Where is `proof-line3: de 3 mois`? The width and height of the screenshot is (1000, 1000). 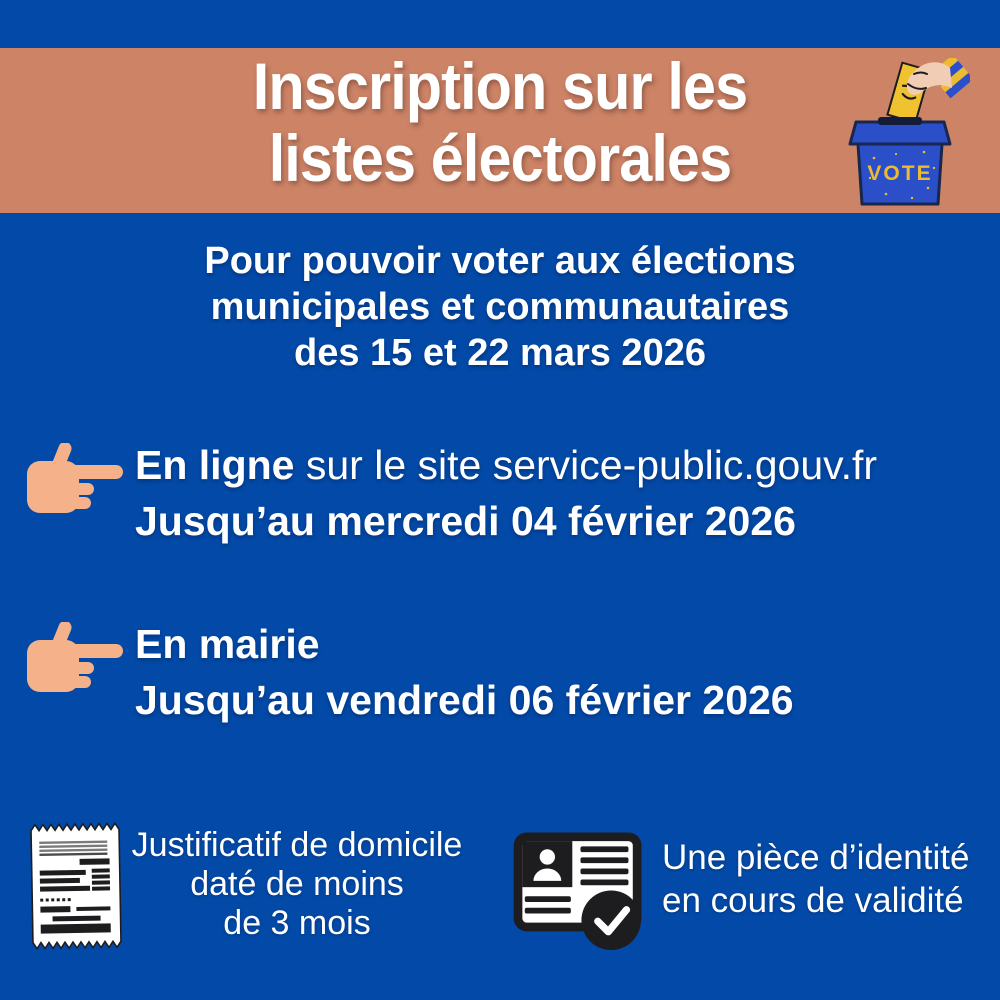
proof-line3: de 3 mois is located at coordinates (297, 923).